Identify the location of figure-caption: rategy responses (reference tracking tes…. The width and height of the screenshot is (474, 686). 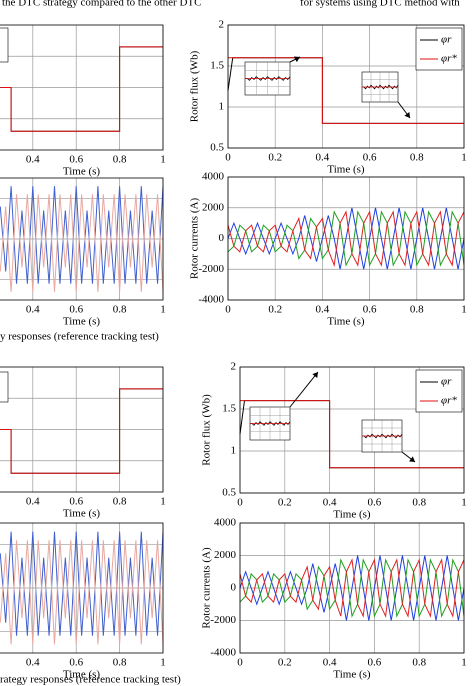
(90, 680).